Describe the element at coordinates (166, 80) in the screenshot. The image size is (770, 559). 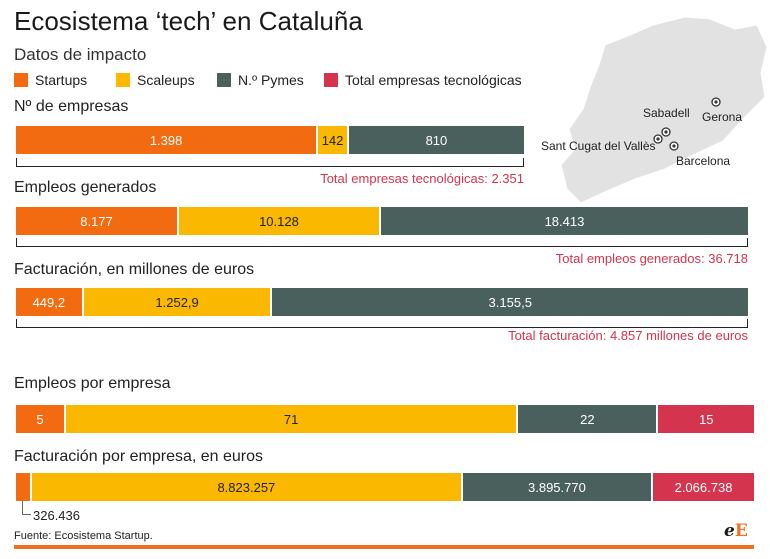
I see `legend-label-scaleups: Scaleups` at that location.